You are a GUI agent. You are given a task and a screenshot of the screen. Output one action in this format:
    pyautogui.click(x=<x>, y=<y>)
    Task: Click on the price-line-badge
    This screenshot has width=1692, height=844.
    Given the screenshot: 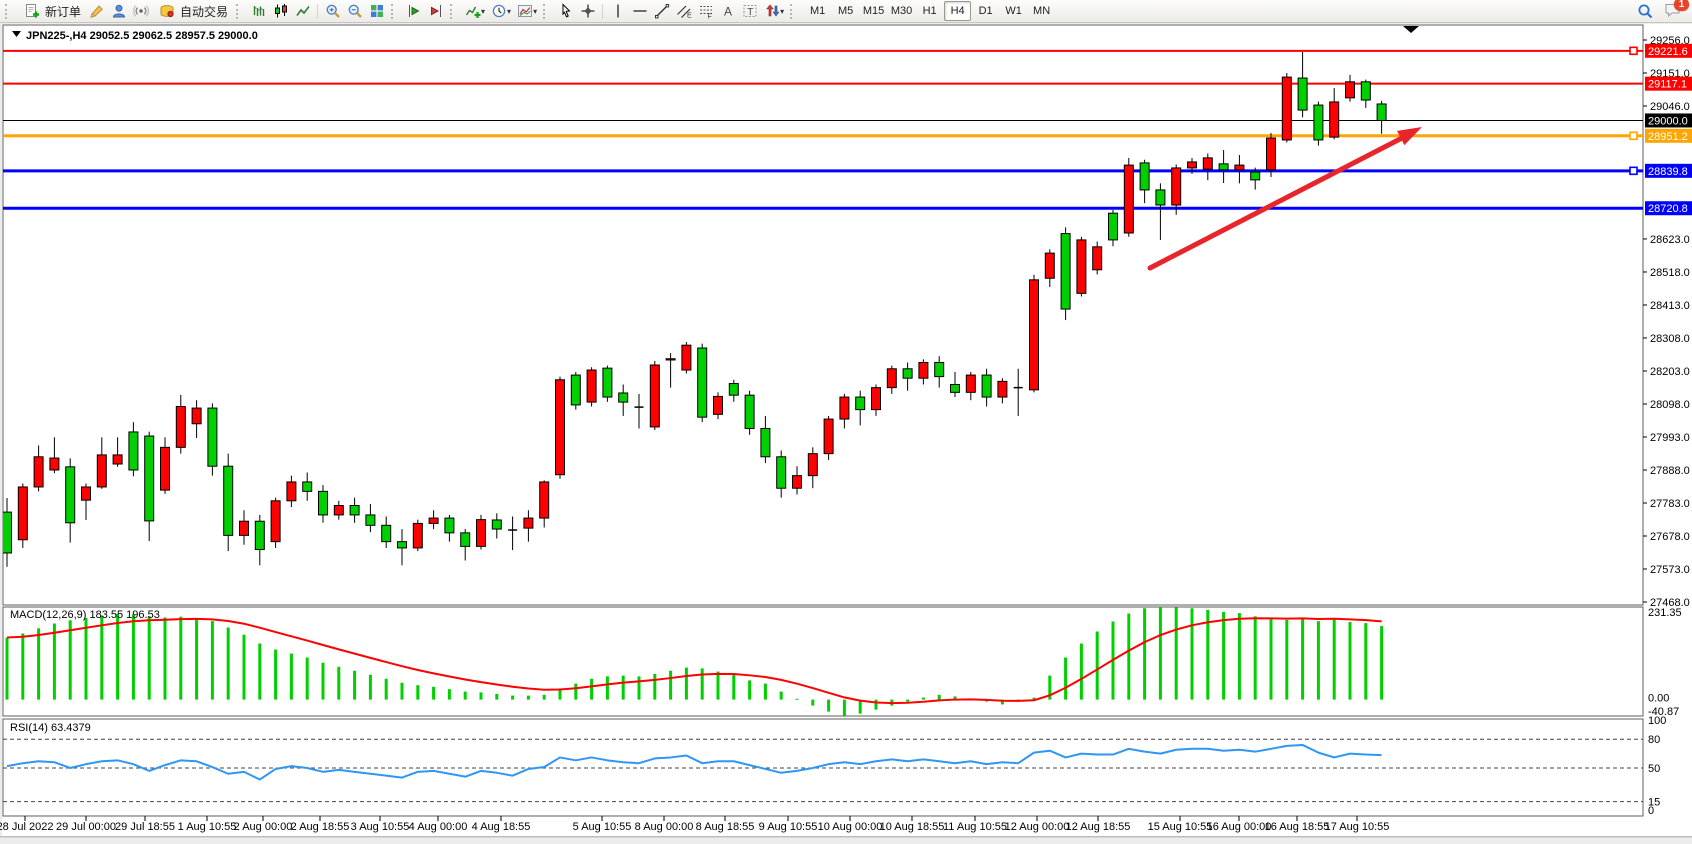 What is the action you would take?
    pyautogui.click(x=1668, y=135)
    